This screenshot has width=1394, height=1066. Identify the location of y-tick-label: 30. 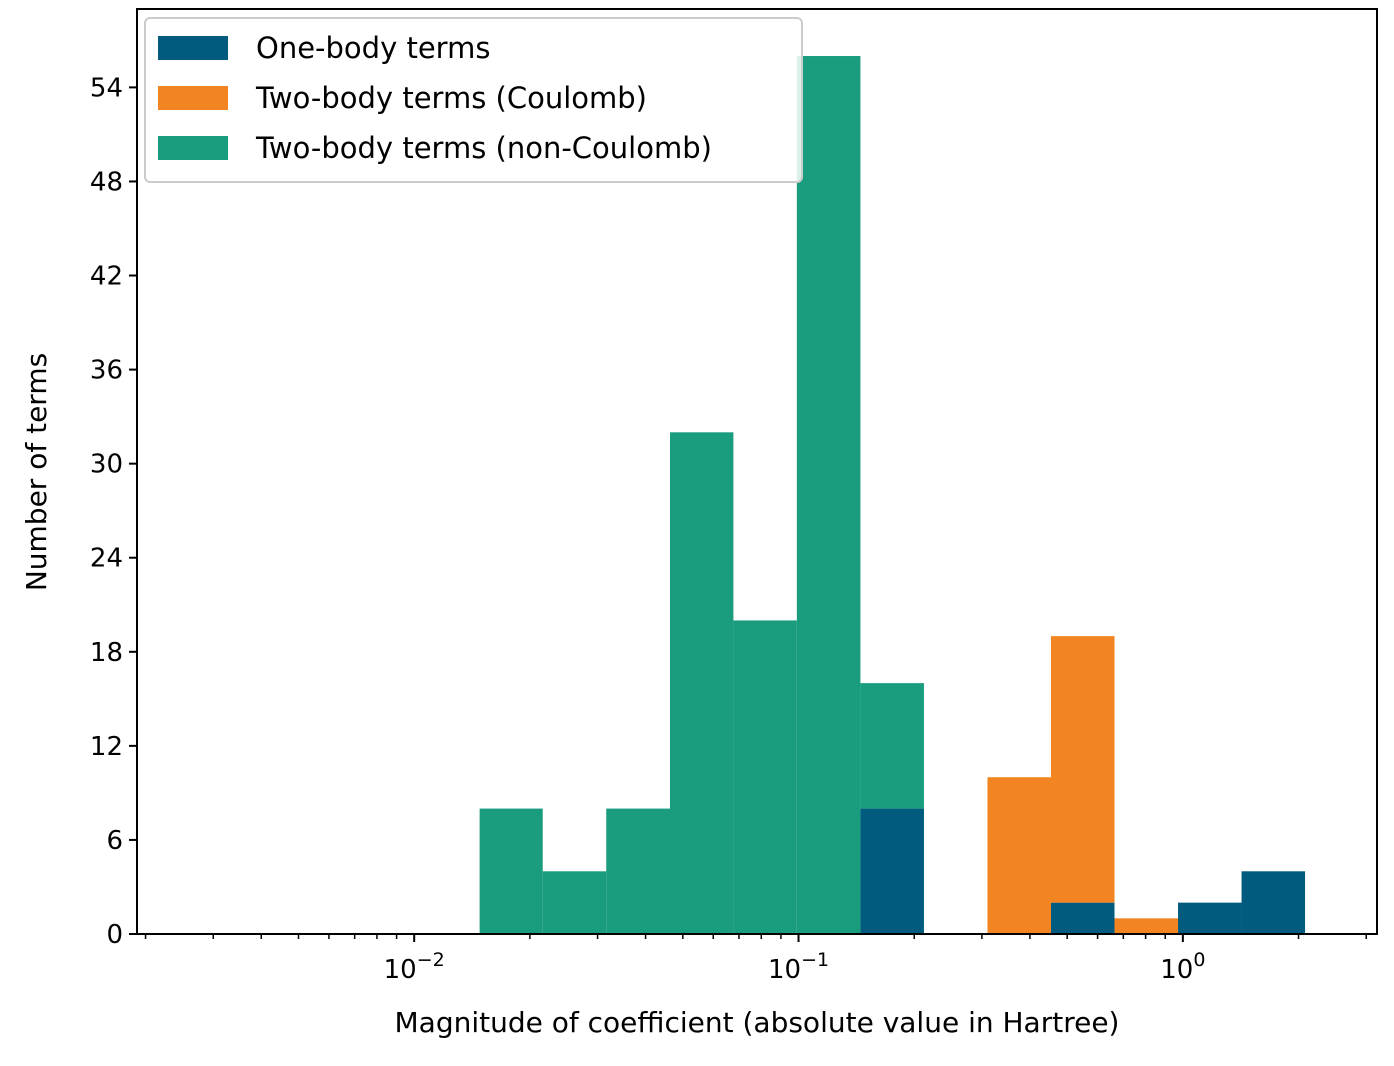
(106, 465).